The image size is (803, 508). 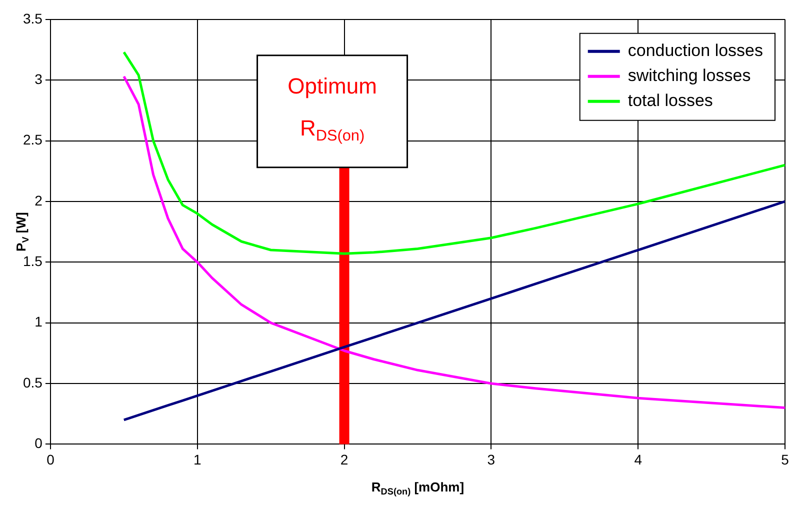 I want to click on x-tick-label: 5, so click(x=785, y=459).